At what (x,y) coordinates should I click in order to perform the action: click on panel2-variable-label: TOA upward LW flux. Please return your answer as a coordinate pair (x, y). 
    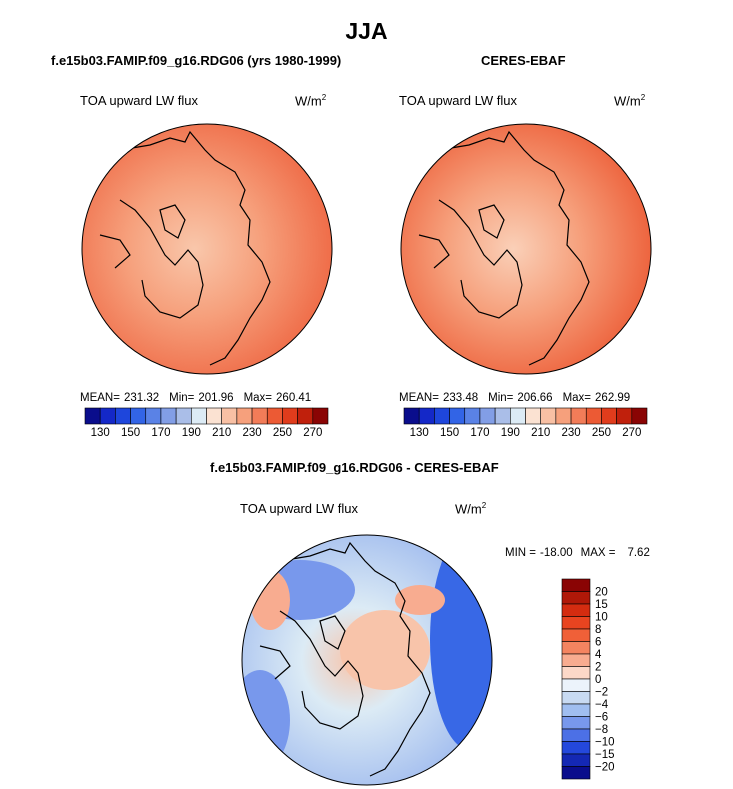
    Looking at the image, I should click on (458, 100).